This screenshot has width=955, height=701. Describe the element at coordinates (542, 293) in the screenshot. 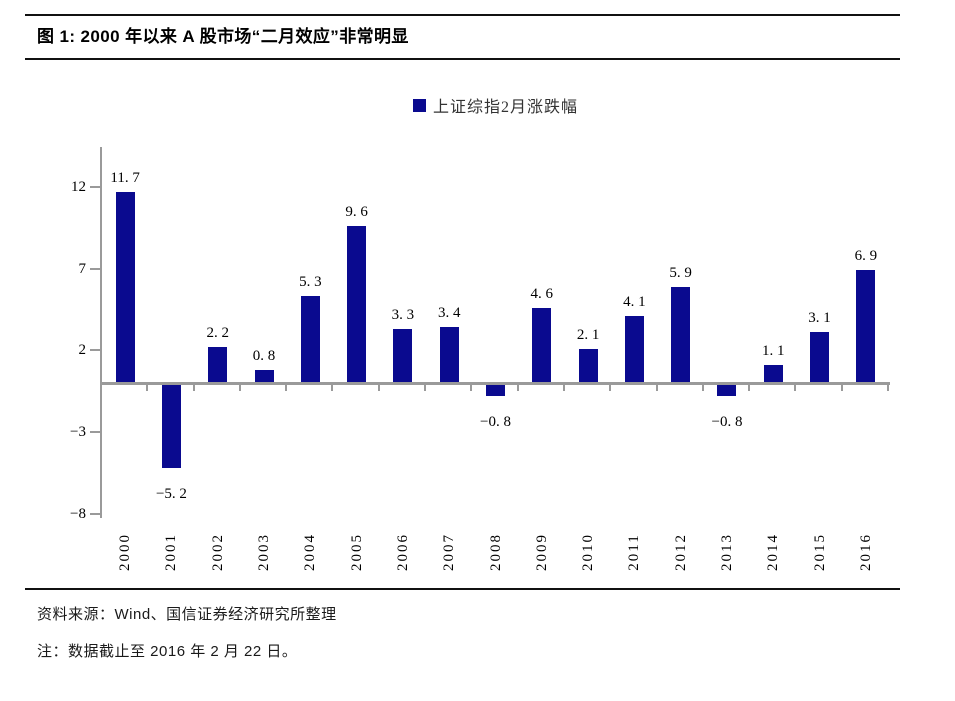

I see `bar-value-label: 4. 6` at that location.